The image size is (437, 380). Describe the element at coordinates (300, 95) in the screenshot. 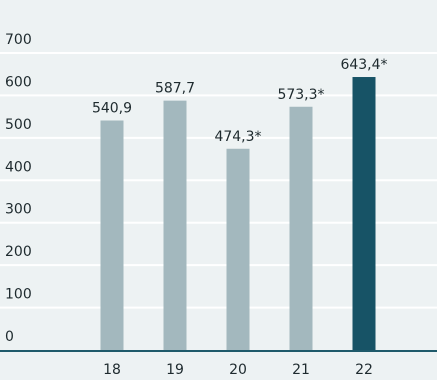

I see `data-label-21: 573,3*` at that location.